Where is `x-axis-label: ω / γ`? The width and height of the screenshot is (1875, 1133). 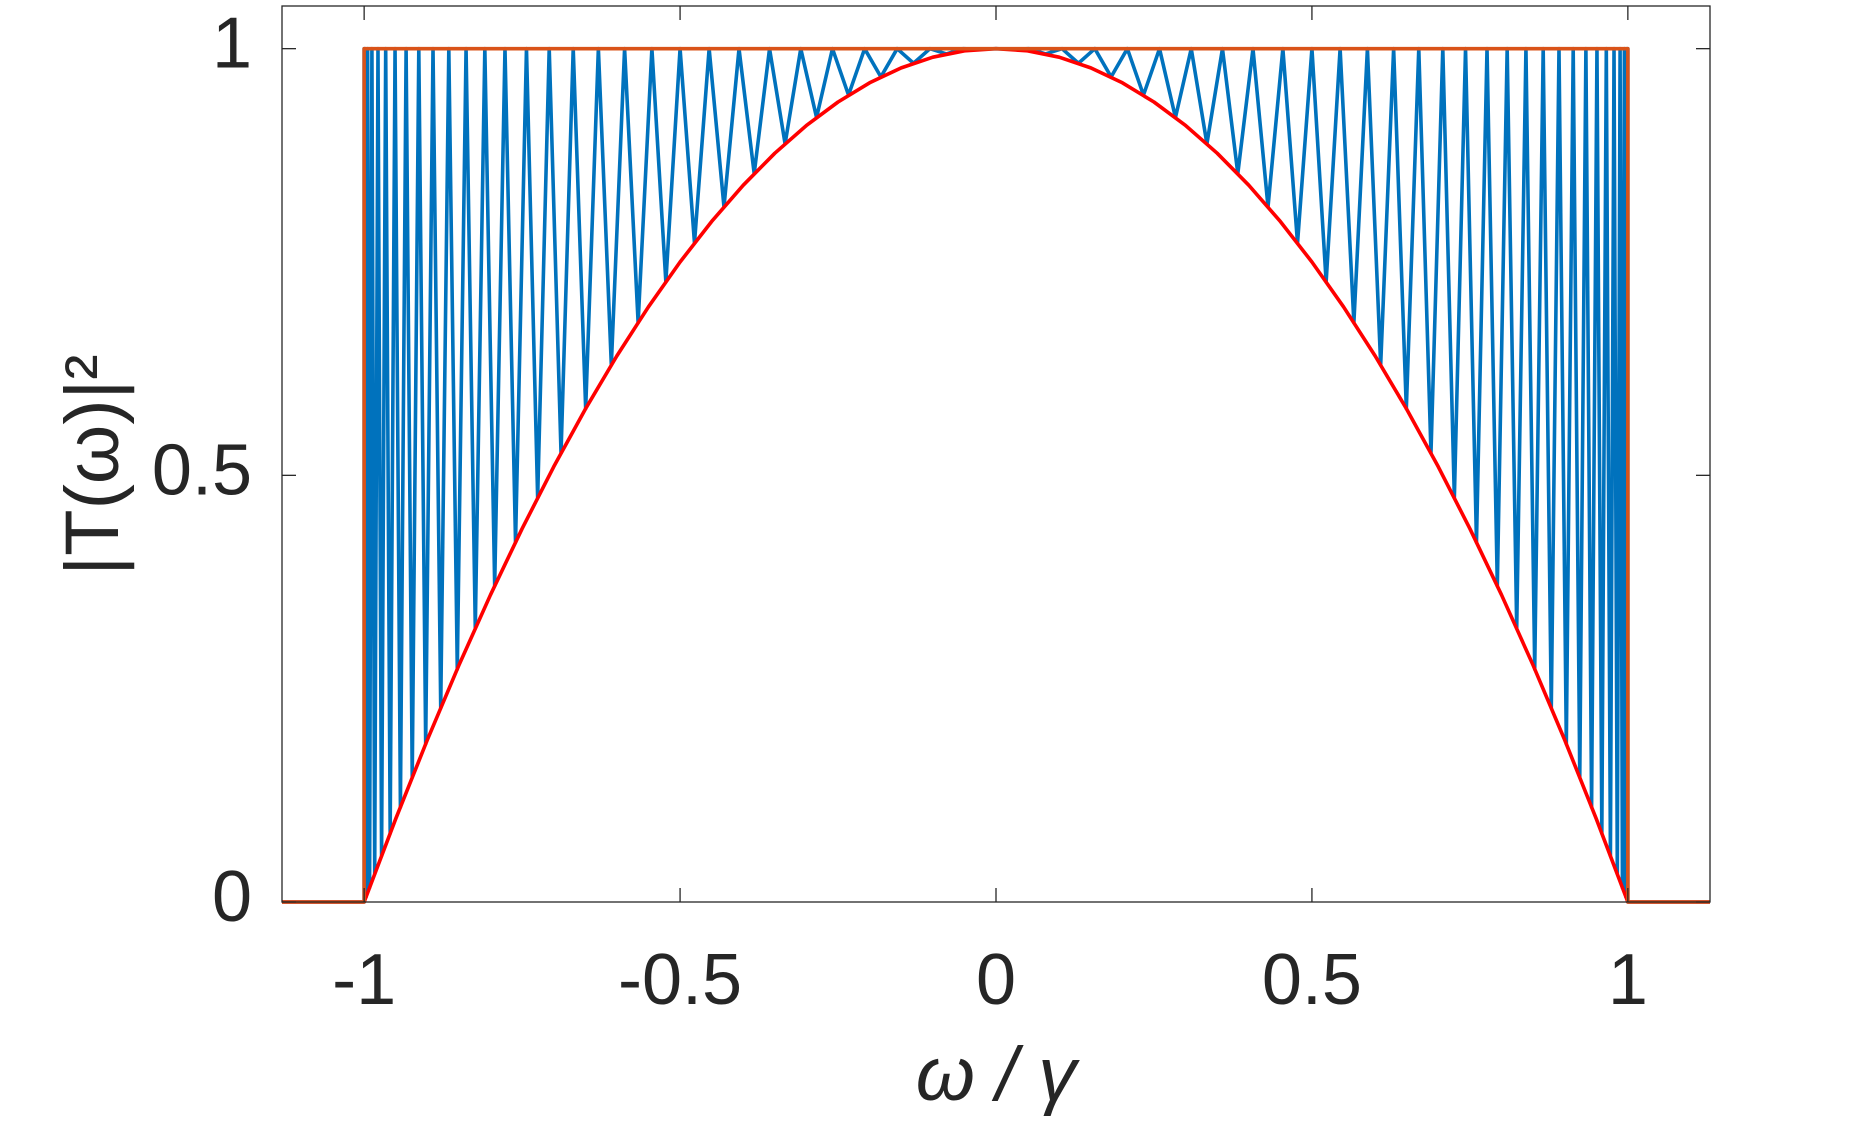
x-axis-label: ω / γ is located at coordinates (998, 1074).